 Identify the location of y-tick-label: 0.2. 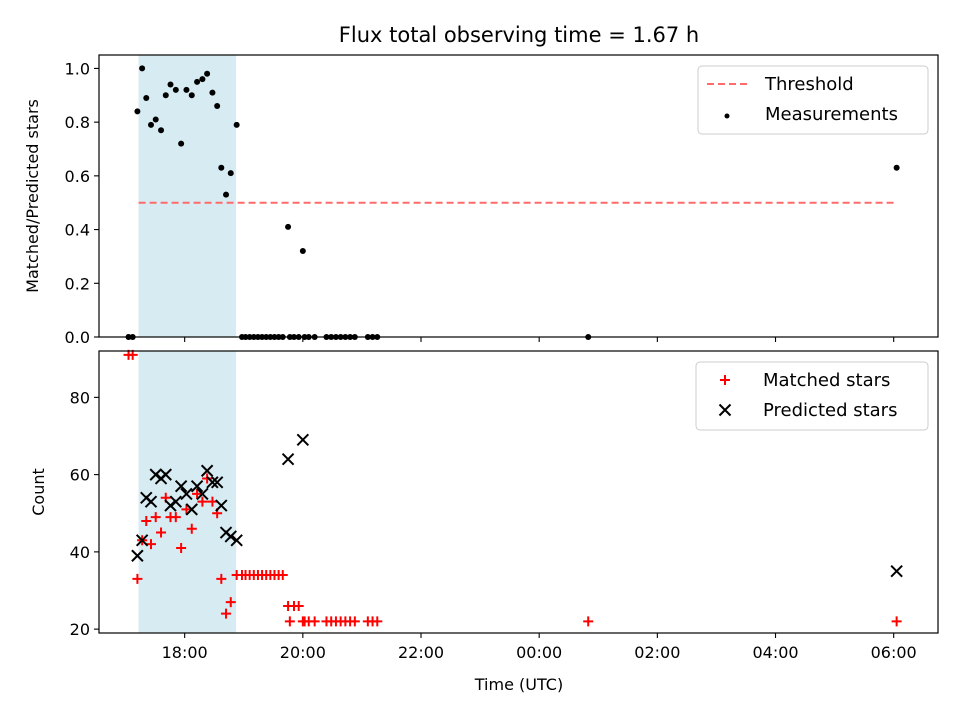
(77, 283).